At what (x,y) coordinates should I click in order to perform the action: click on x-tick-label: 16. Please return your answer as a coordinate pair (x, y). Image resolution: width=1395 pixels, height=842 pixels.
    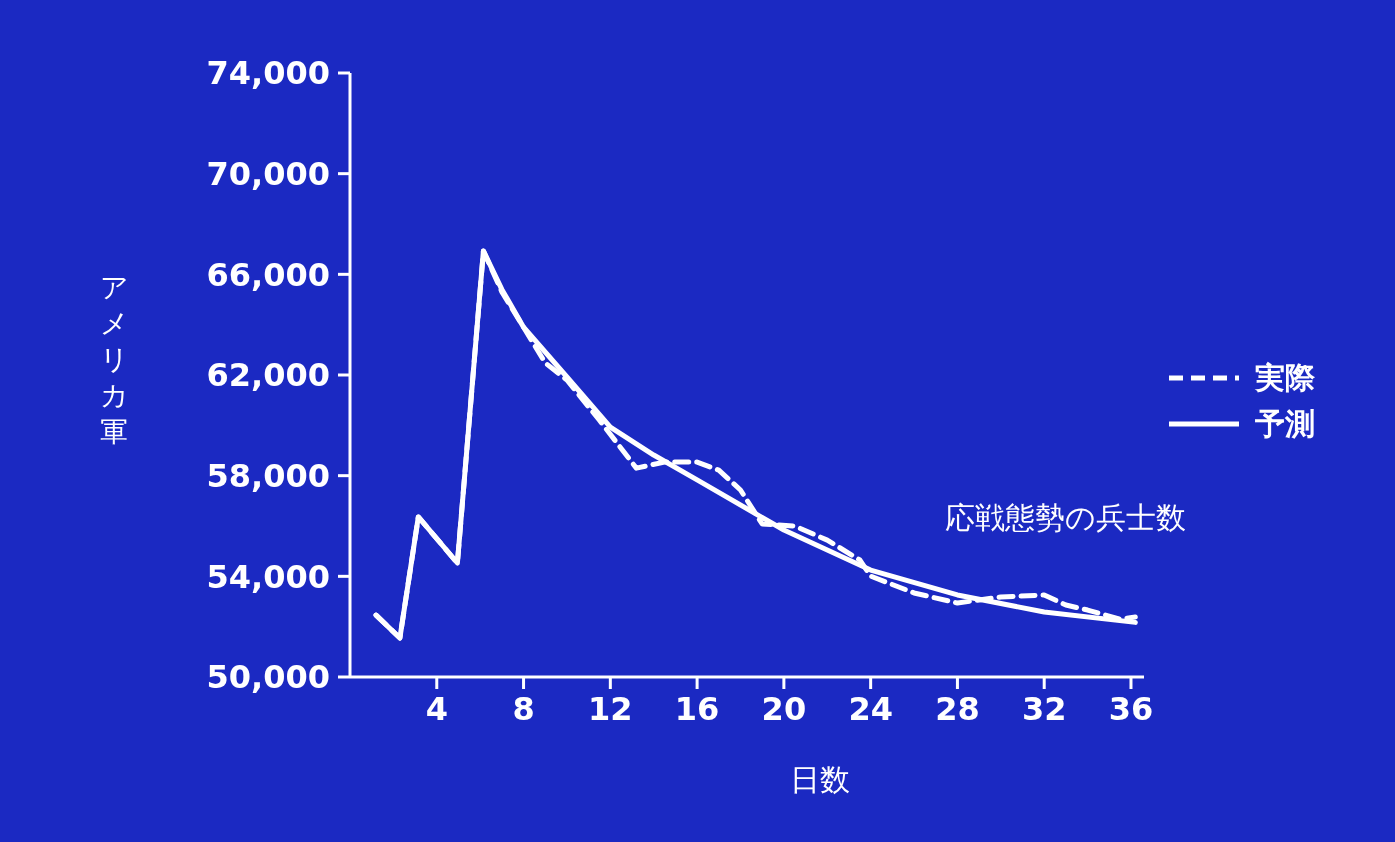
    Looking at the image, I should click on (697, 708).